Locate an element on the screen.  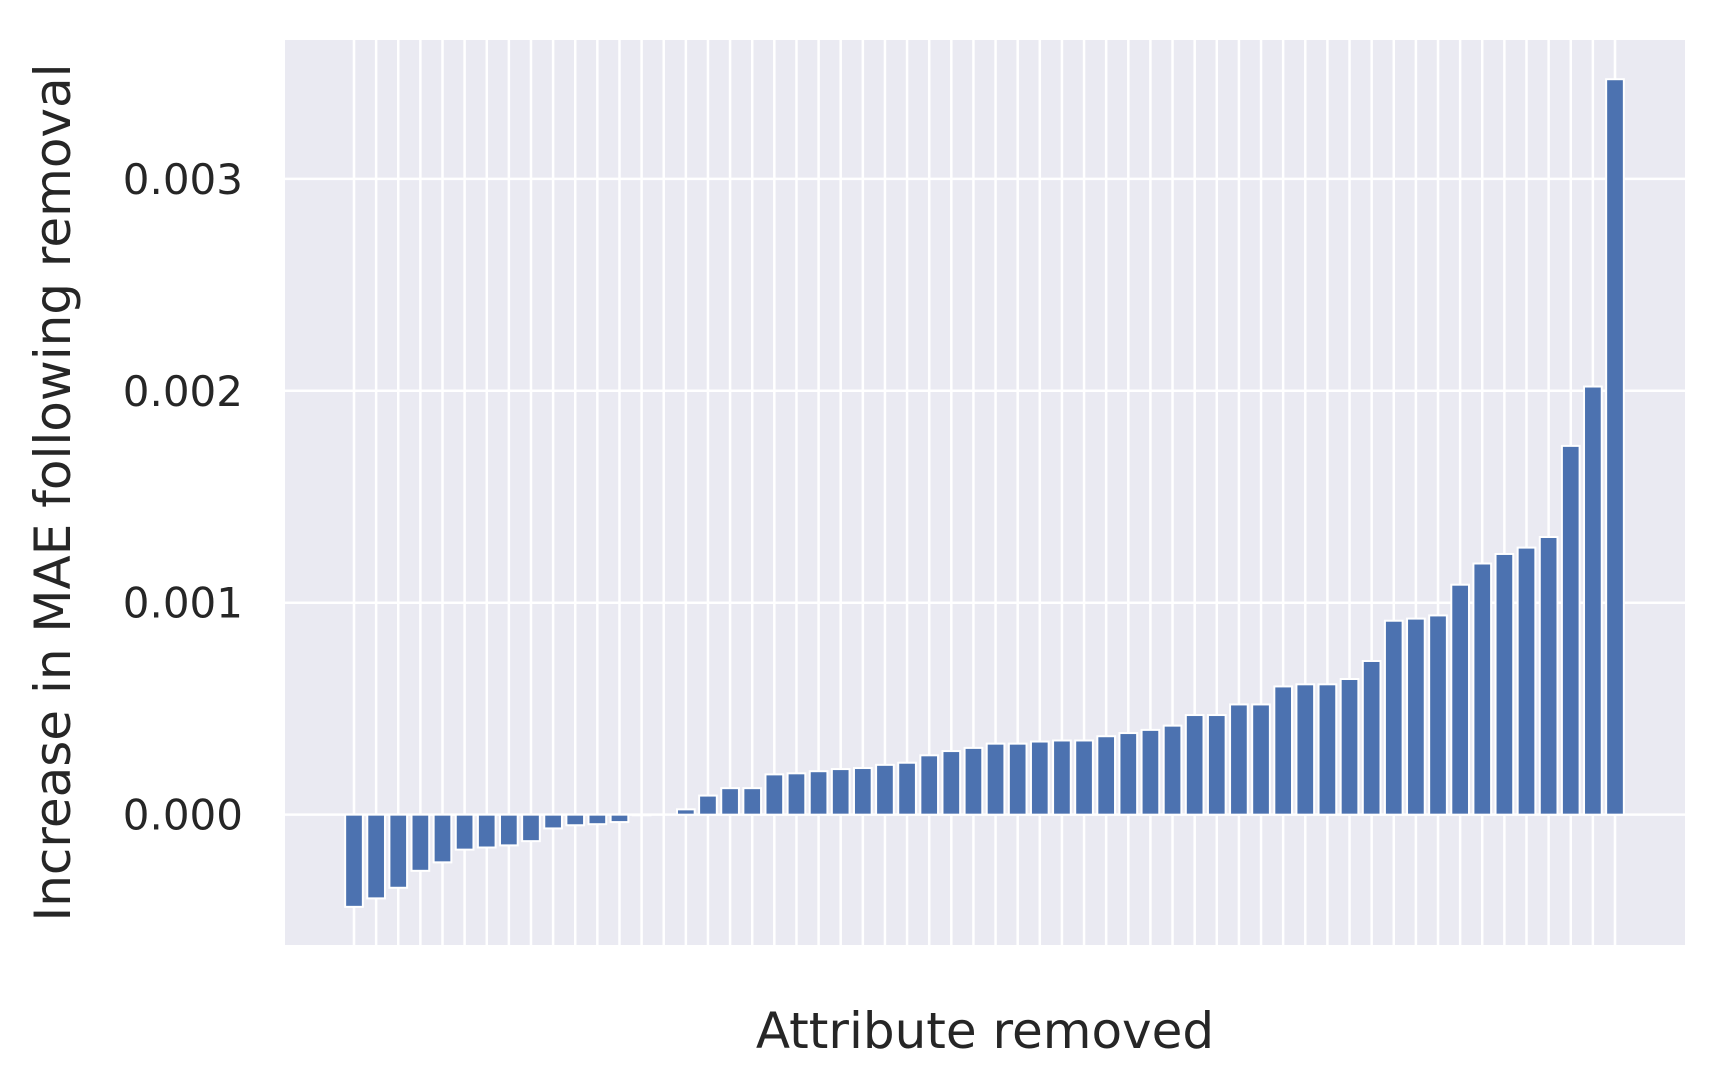
y-axis-label: Increase in MAE following removal is located at coordinates (53, 492).